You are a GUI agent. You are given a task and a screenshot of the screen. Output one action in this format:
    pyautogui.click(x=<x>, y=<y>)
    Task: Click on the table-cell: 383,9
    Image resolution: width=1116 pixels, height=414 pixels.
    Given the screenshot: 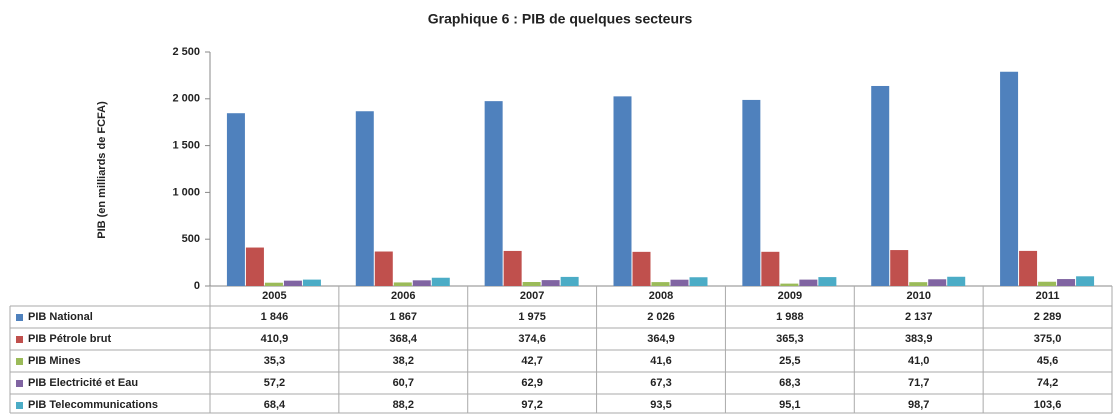 What is the action you would take?
    pyautogui.click(x=919, y=339)
    